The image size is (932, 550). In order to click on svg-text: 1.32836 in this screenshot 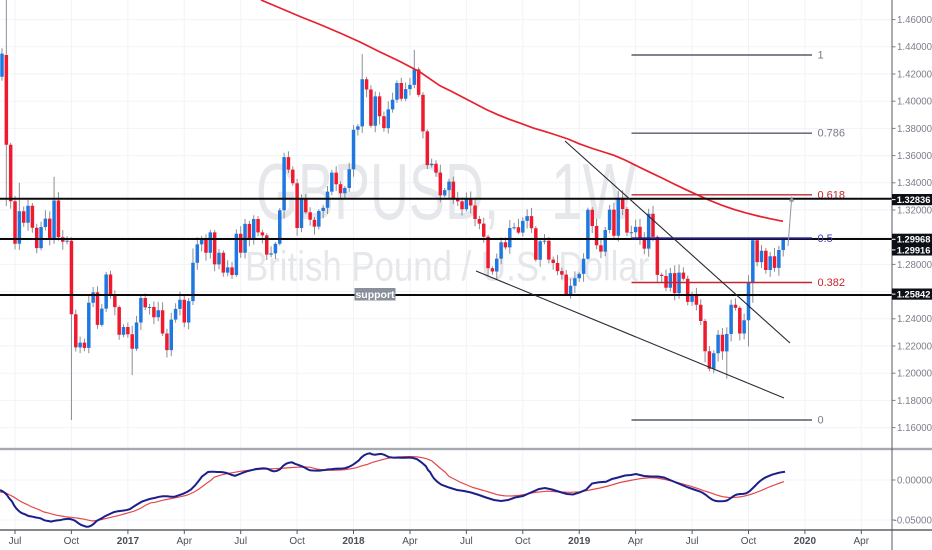, I will do `click(914, 200)`.